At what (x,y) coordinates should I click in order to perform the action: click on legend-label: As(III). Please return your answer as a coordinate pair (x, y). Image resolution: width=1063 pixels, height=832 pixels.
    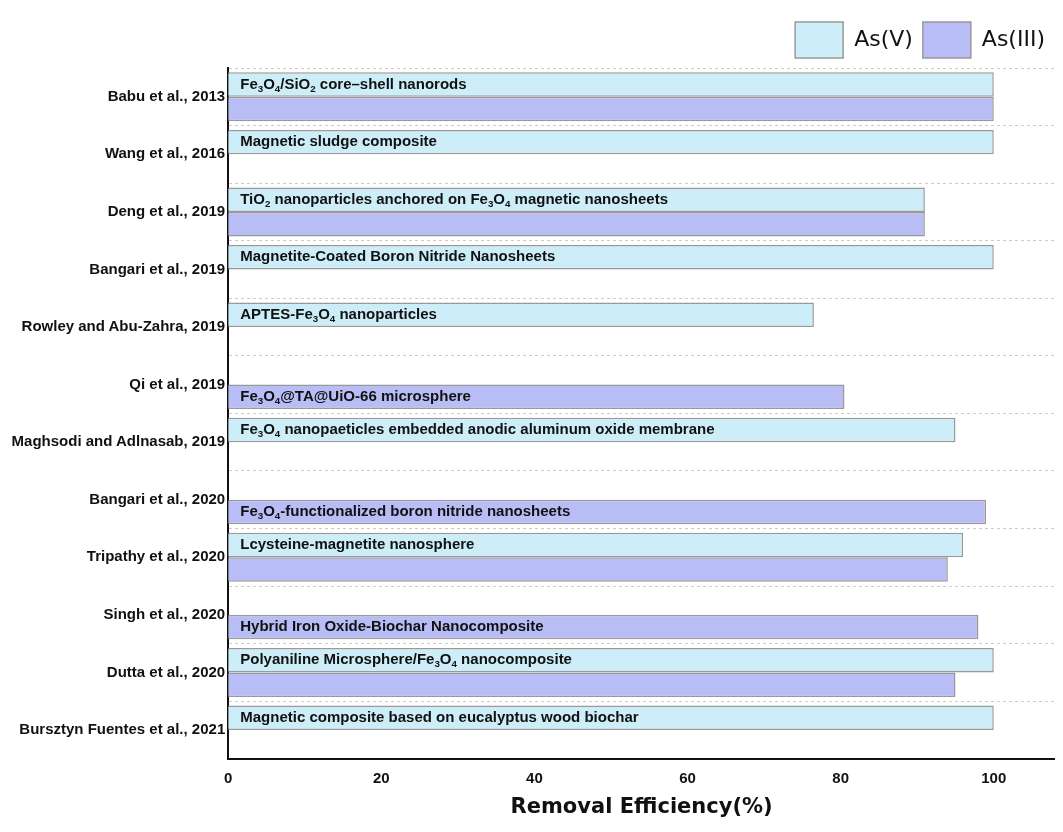
    Looking at the image, I should click on (1013, 38).